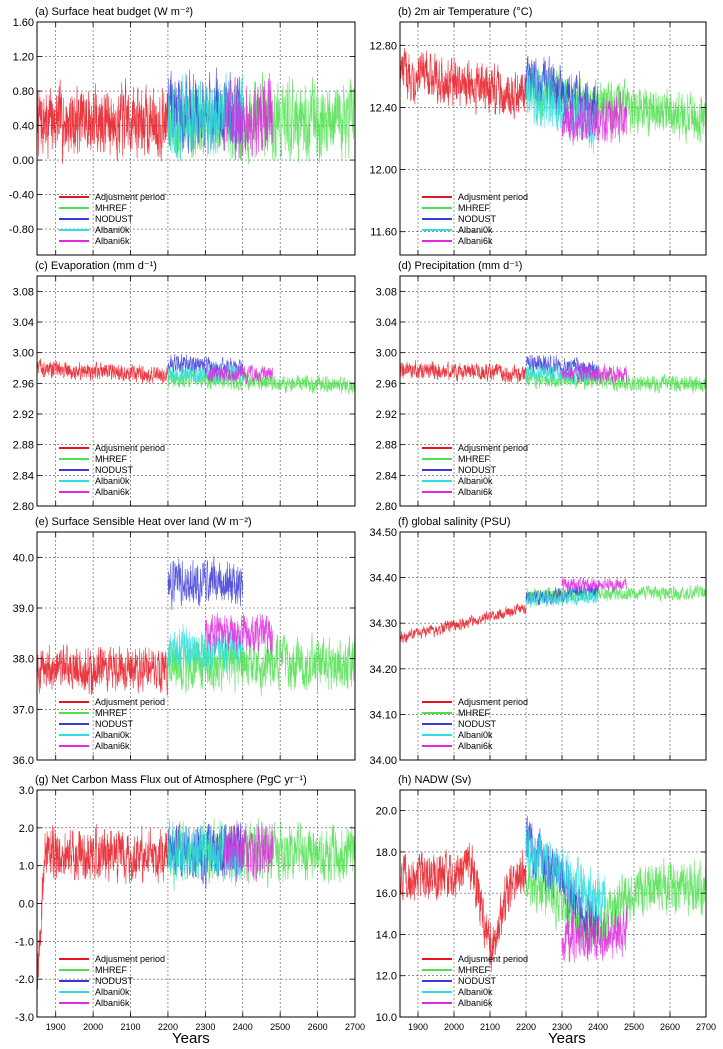  Describe the element at coordinates (23, 507) in the screenshot. I see `y-tick-label: 2.80` at that location.